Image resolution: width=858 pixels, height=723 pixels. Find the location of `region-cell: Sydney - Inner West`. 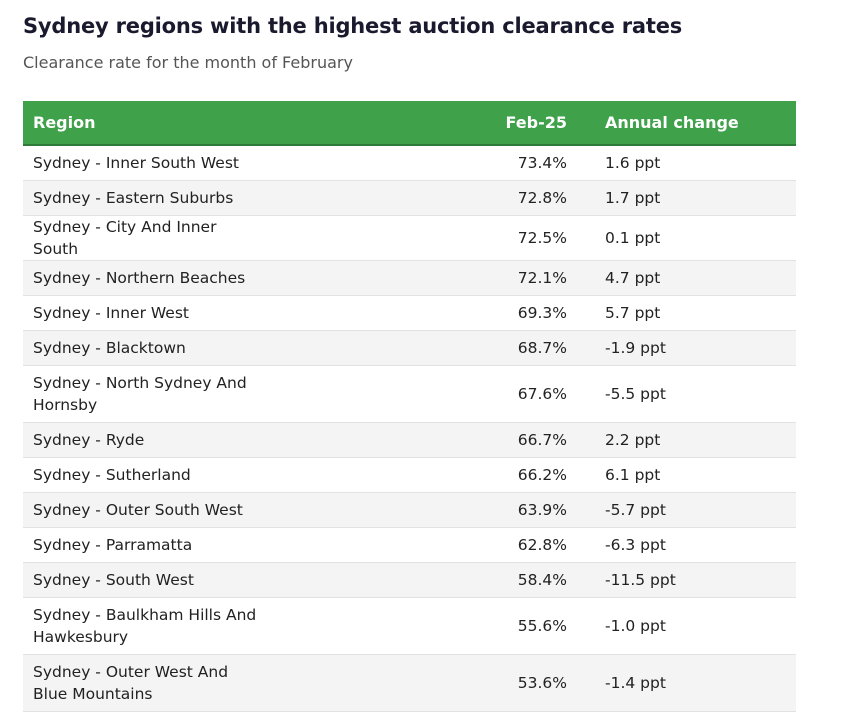

region-cell: Sydney - Inner West is located at coordinates (245, 312).